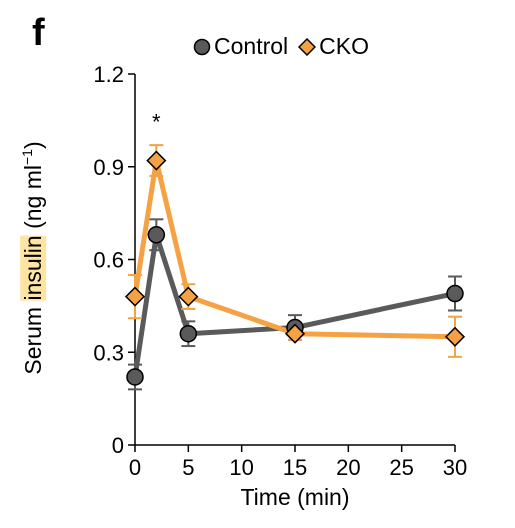 The width and height of the screenshot is (515, 528). Describe the element at coordinates (156, 121) in the screenshot. I see `significance-annotation: *` at that location.